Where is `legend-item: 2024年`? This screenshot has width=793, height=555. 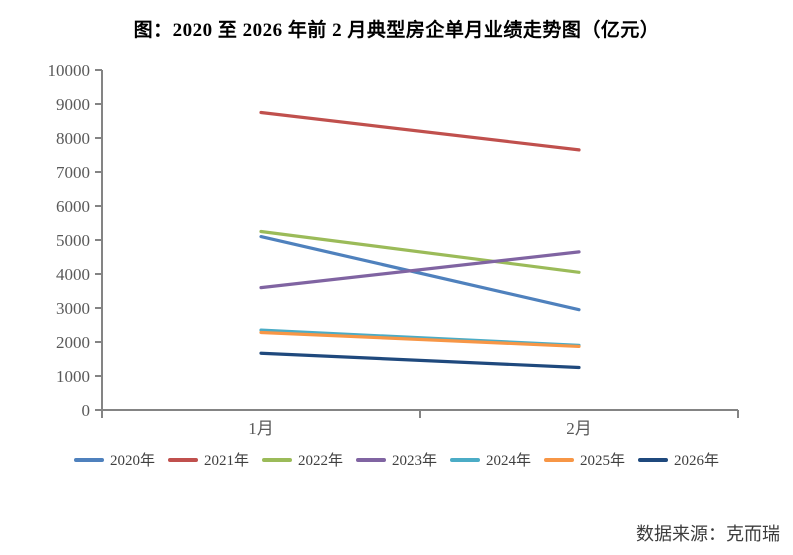
legend-item: 2024年 is located at coordinates (490, 459).